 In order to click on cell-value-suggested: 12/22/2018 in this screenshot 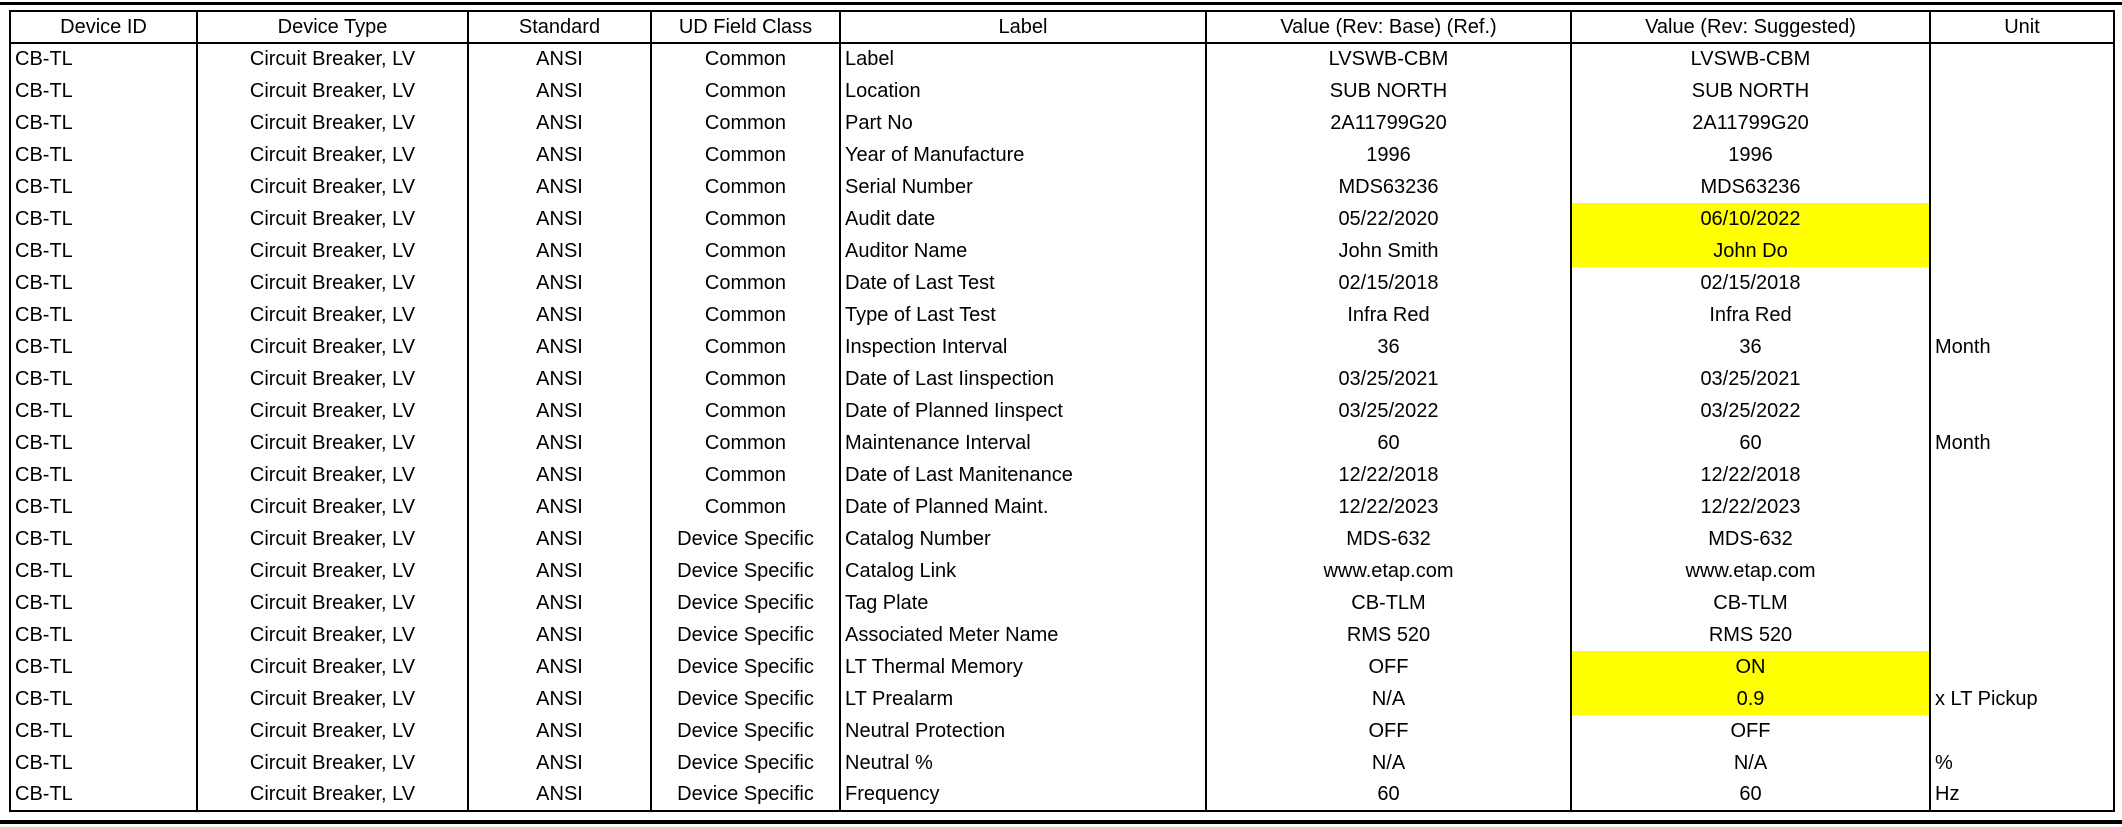, I will do `click(1750, 475)`.